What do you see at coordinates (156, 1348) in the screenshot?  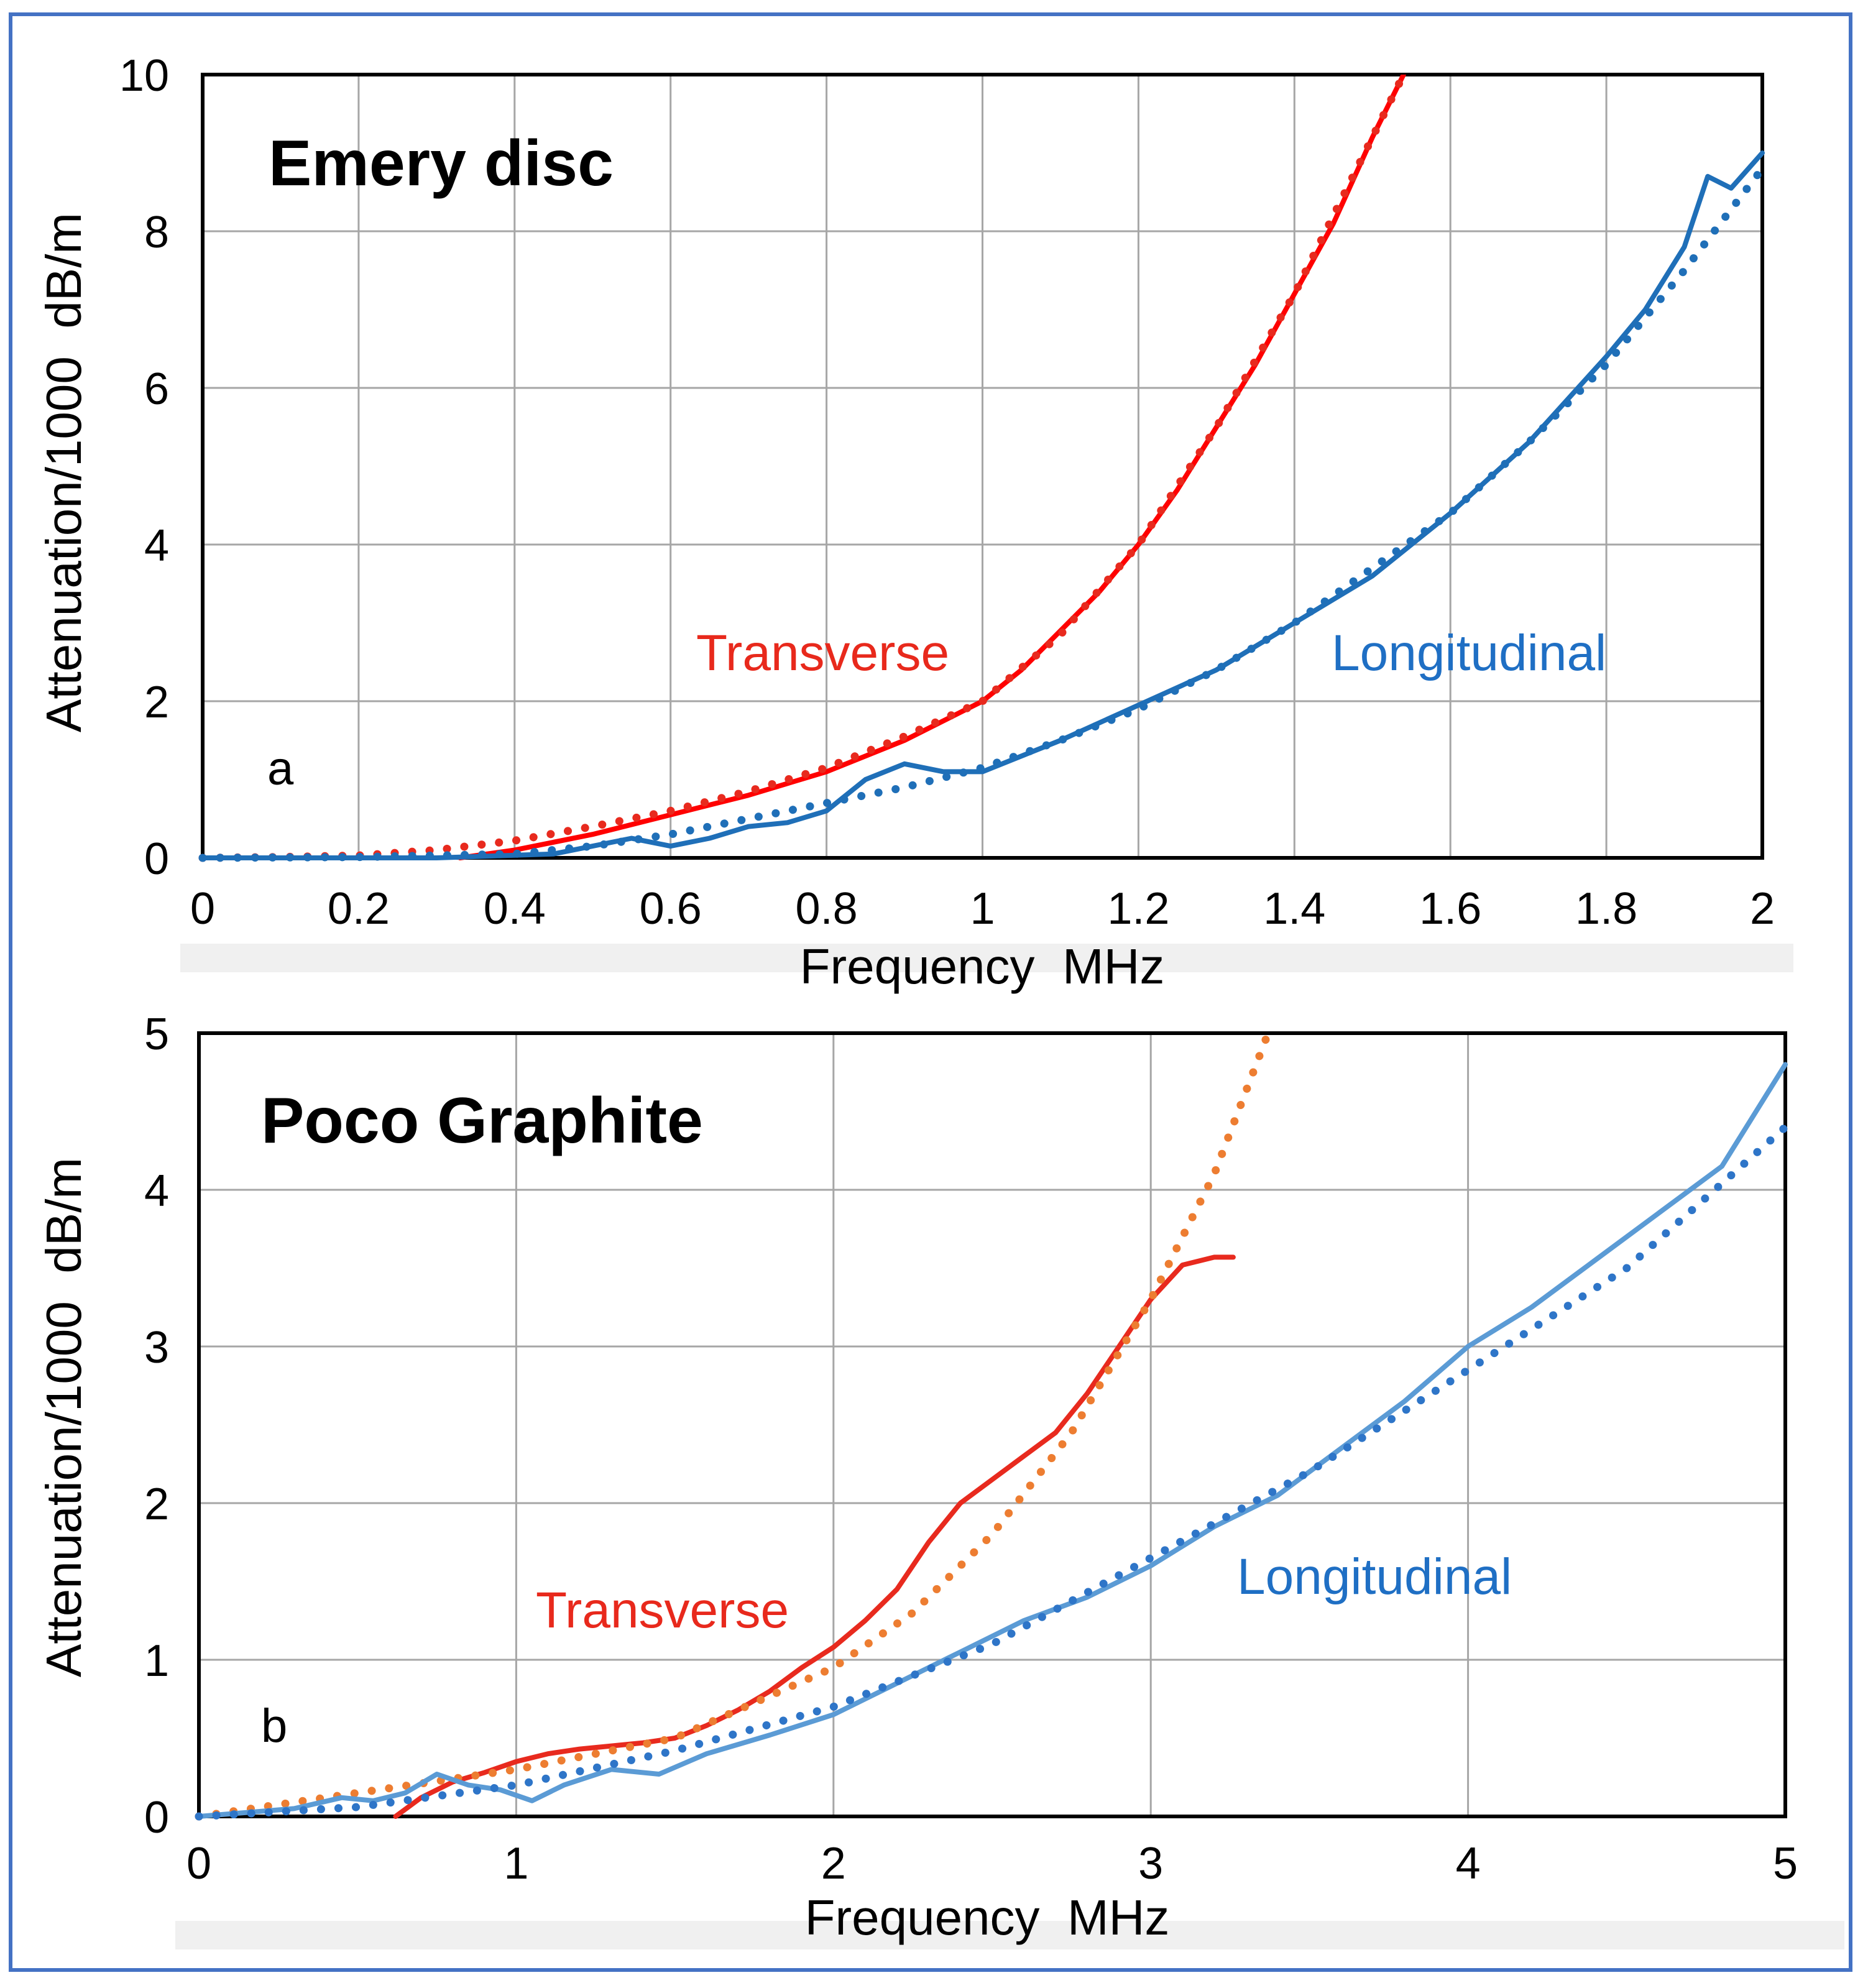 I see `y-tick-label: 3` at bounding box center [156, 1348].